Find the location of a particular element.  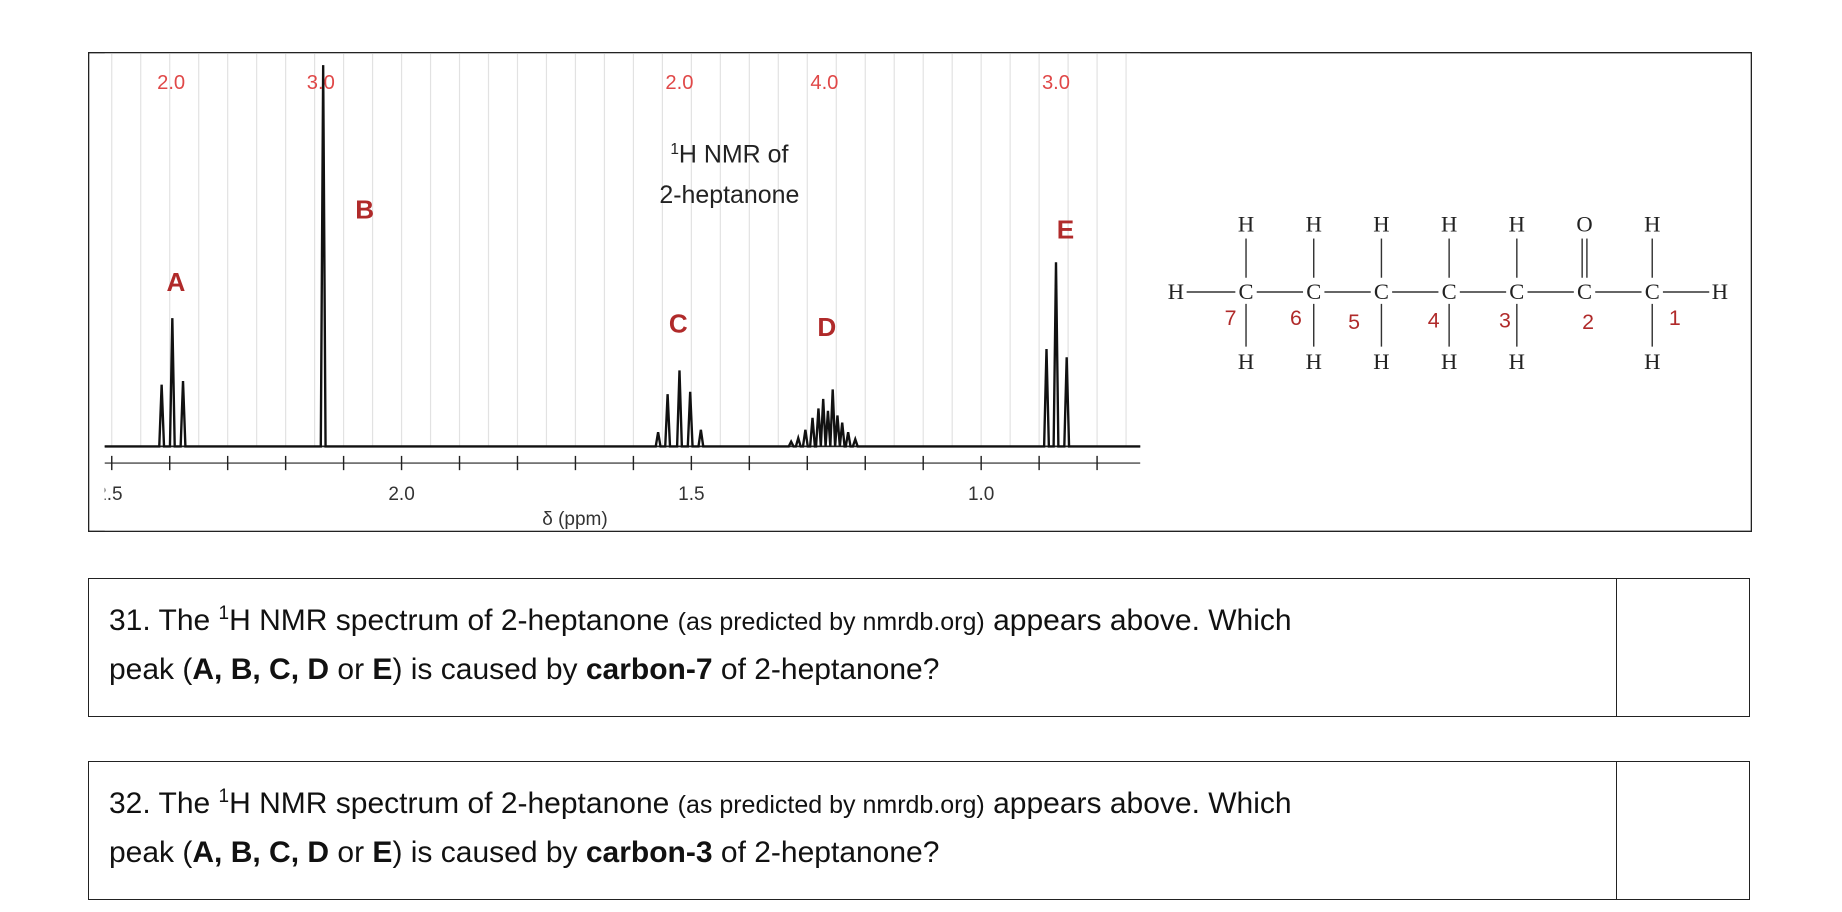

carbon-number: 4 is located at coordinates (1434, 321).